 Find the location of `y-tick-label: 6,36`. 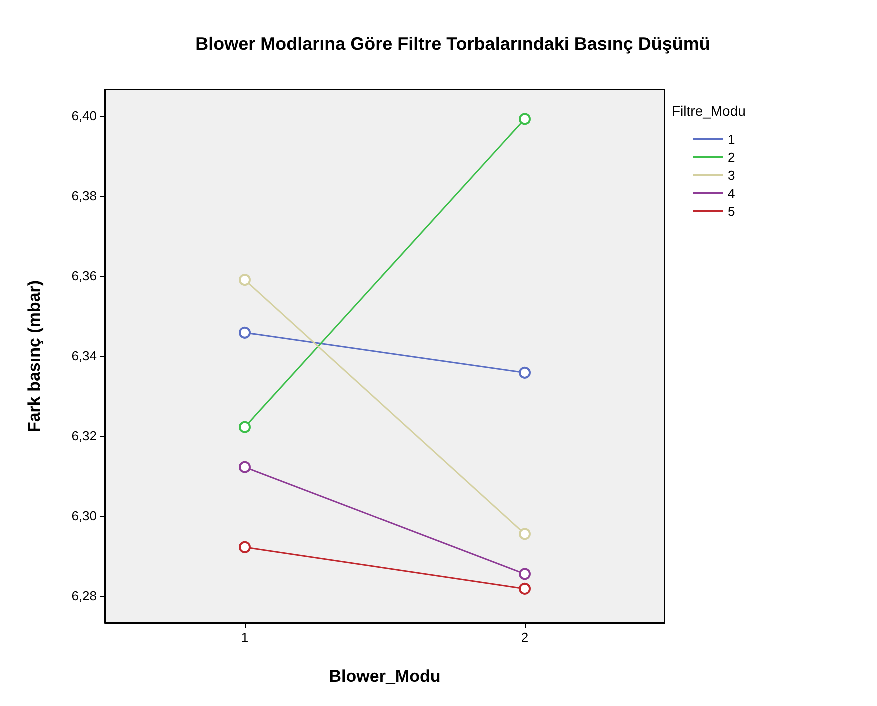

y-tick-label: 6,36 is located at coordinates (84, 276).